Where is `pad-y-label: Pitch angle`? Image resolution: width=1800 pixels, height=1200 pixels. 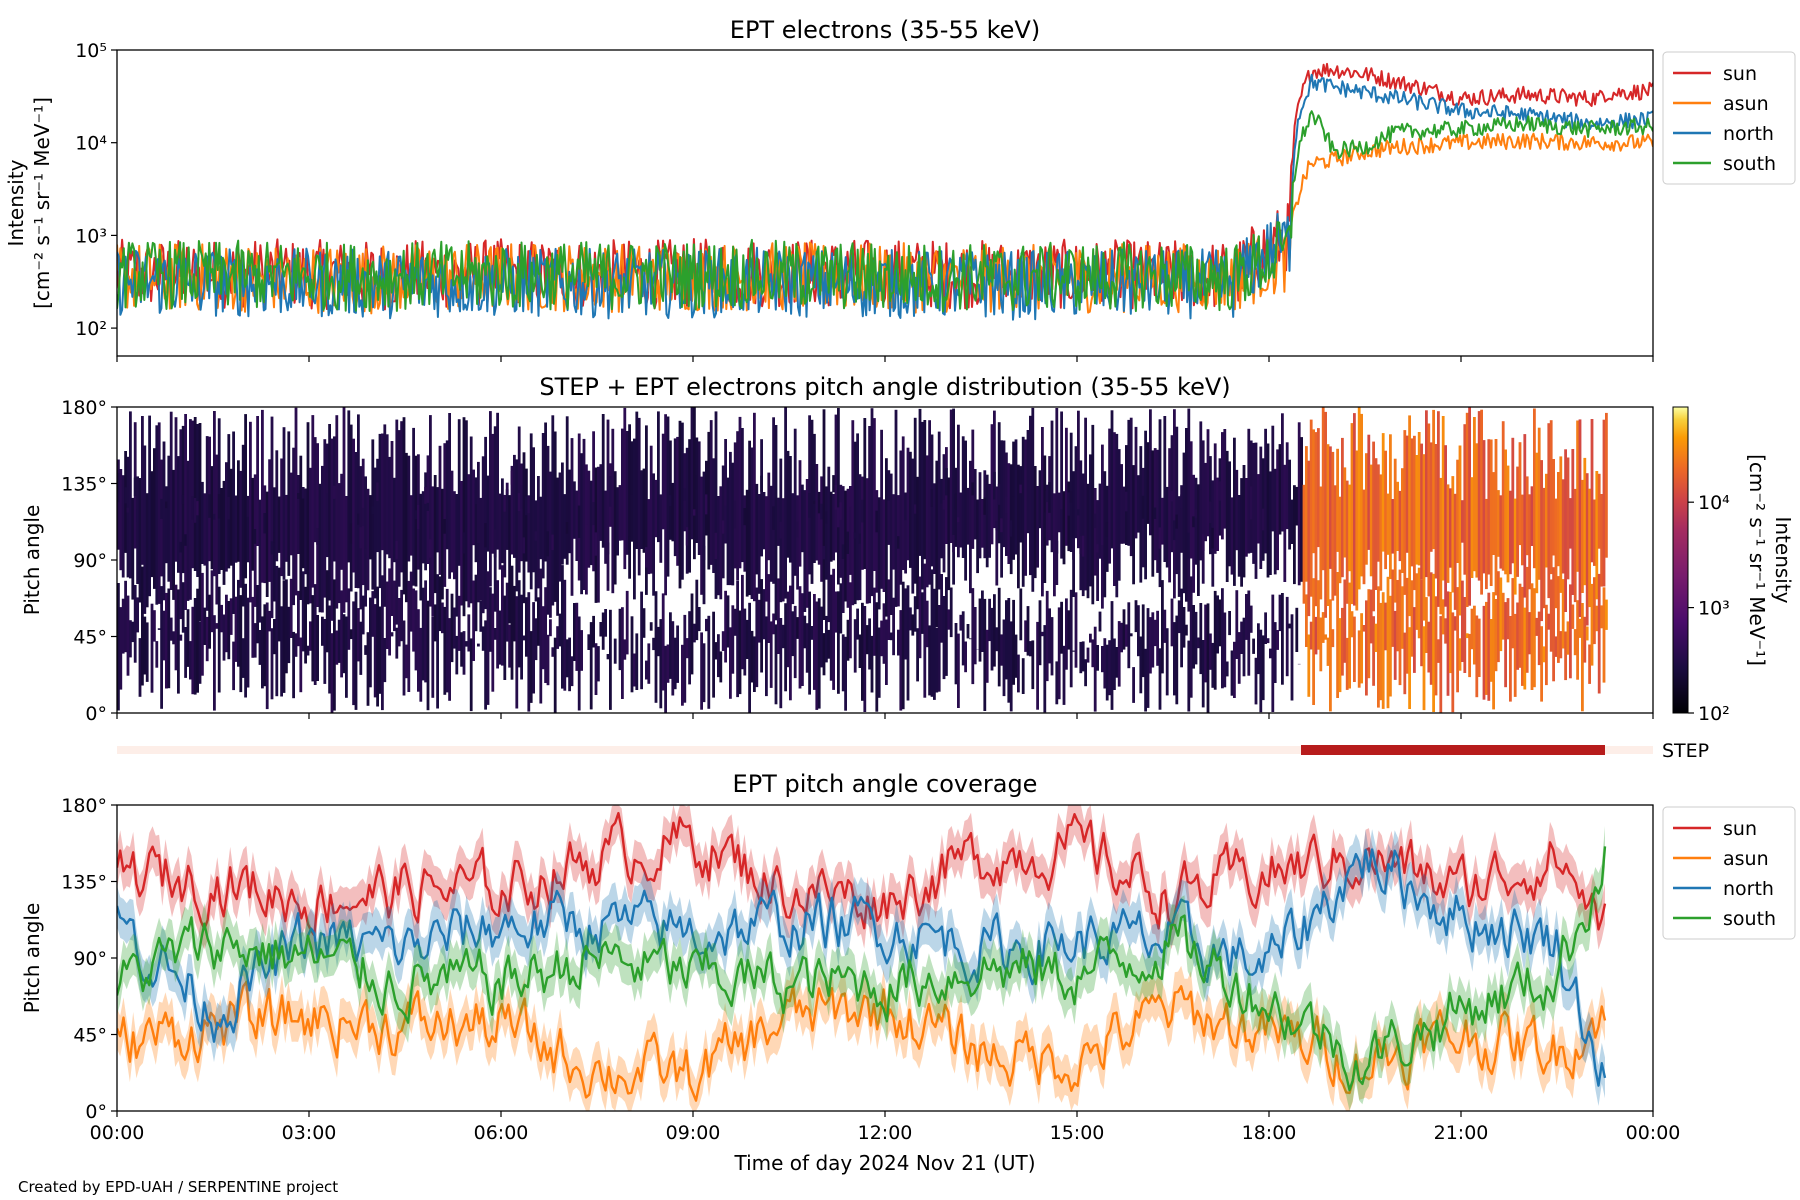 pad-y-label: Pitch angle is located at coordinates (32, 560).